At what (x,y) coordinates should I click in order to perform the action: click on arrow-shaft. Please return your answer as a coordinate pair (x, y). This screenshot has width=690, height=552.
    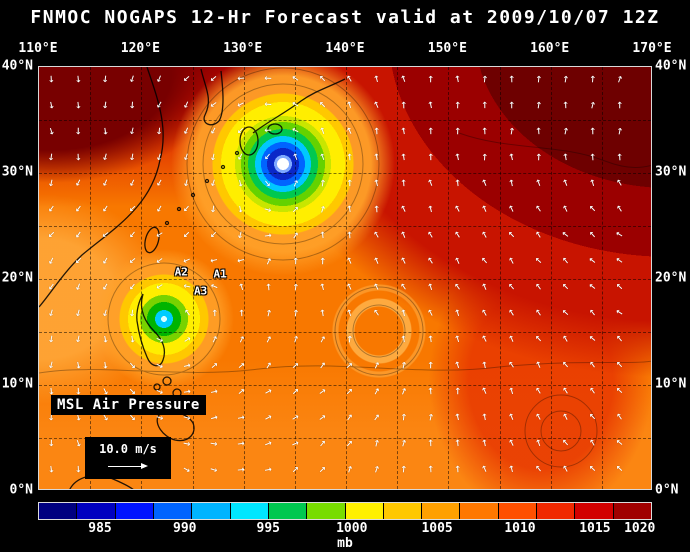
    Looking at the image, I should click on (124, 466).